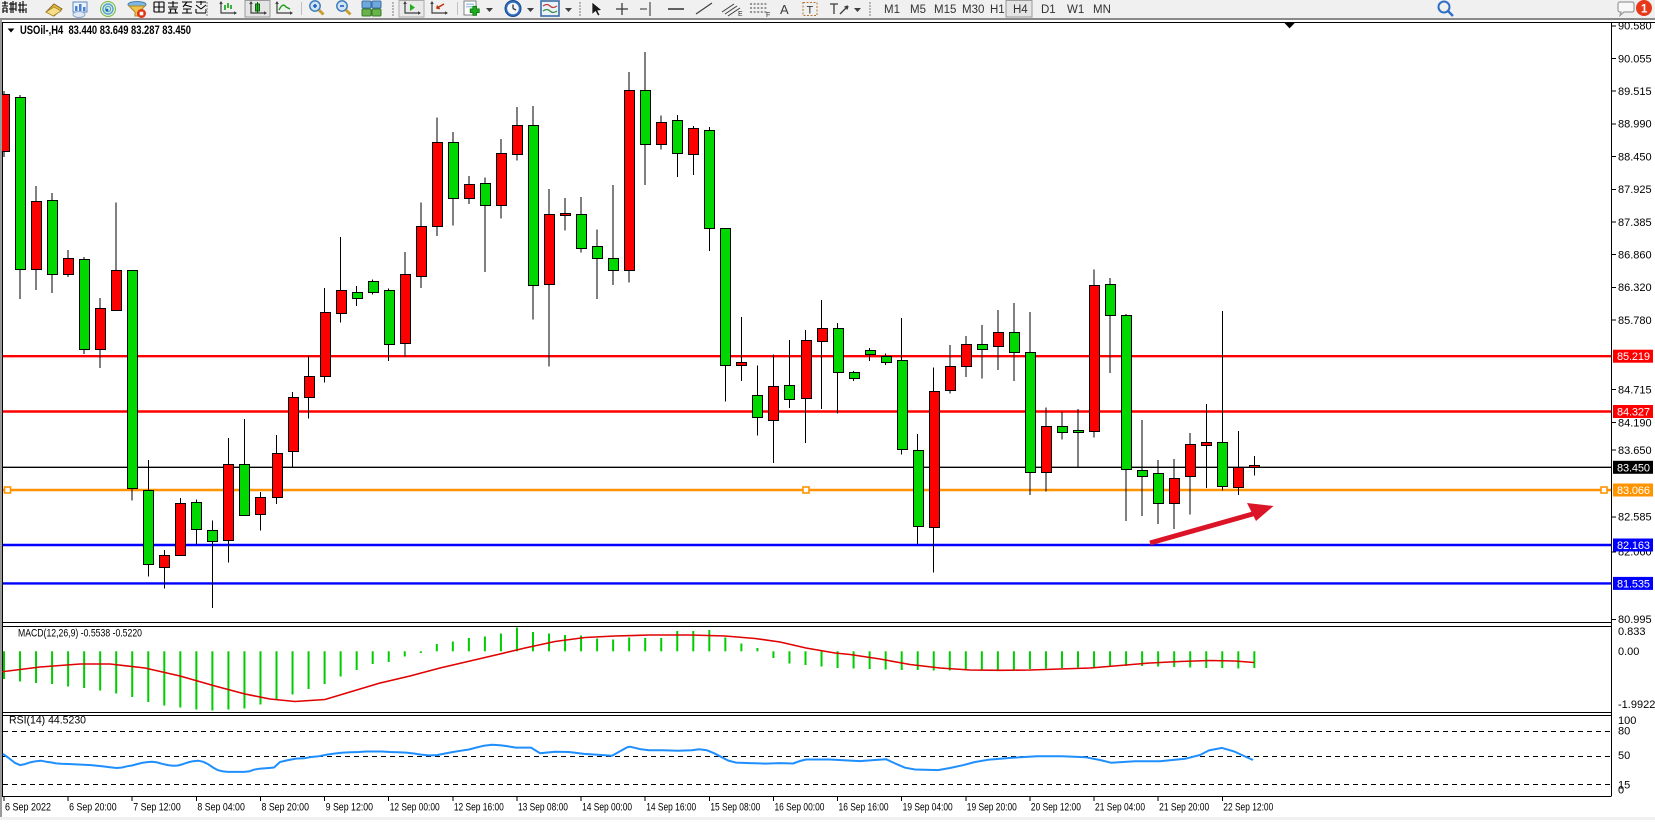 Image resolution: width=1655 pixels, height=825 pixels. Describe the element at coordinates (992, 808) in the screenshot. I see `svg-text: 19 Sep 20:00` at that location.